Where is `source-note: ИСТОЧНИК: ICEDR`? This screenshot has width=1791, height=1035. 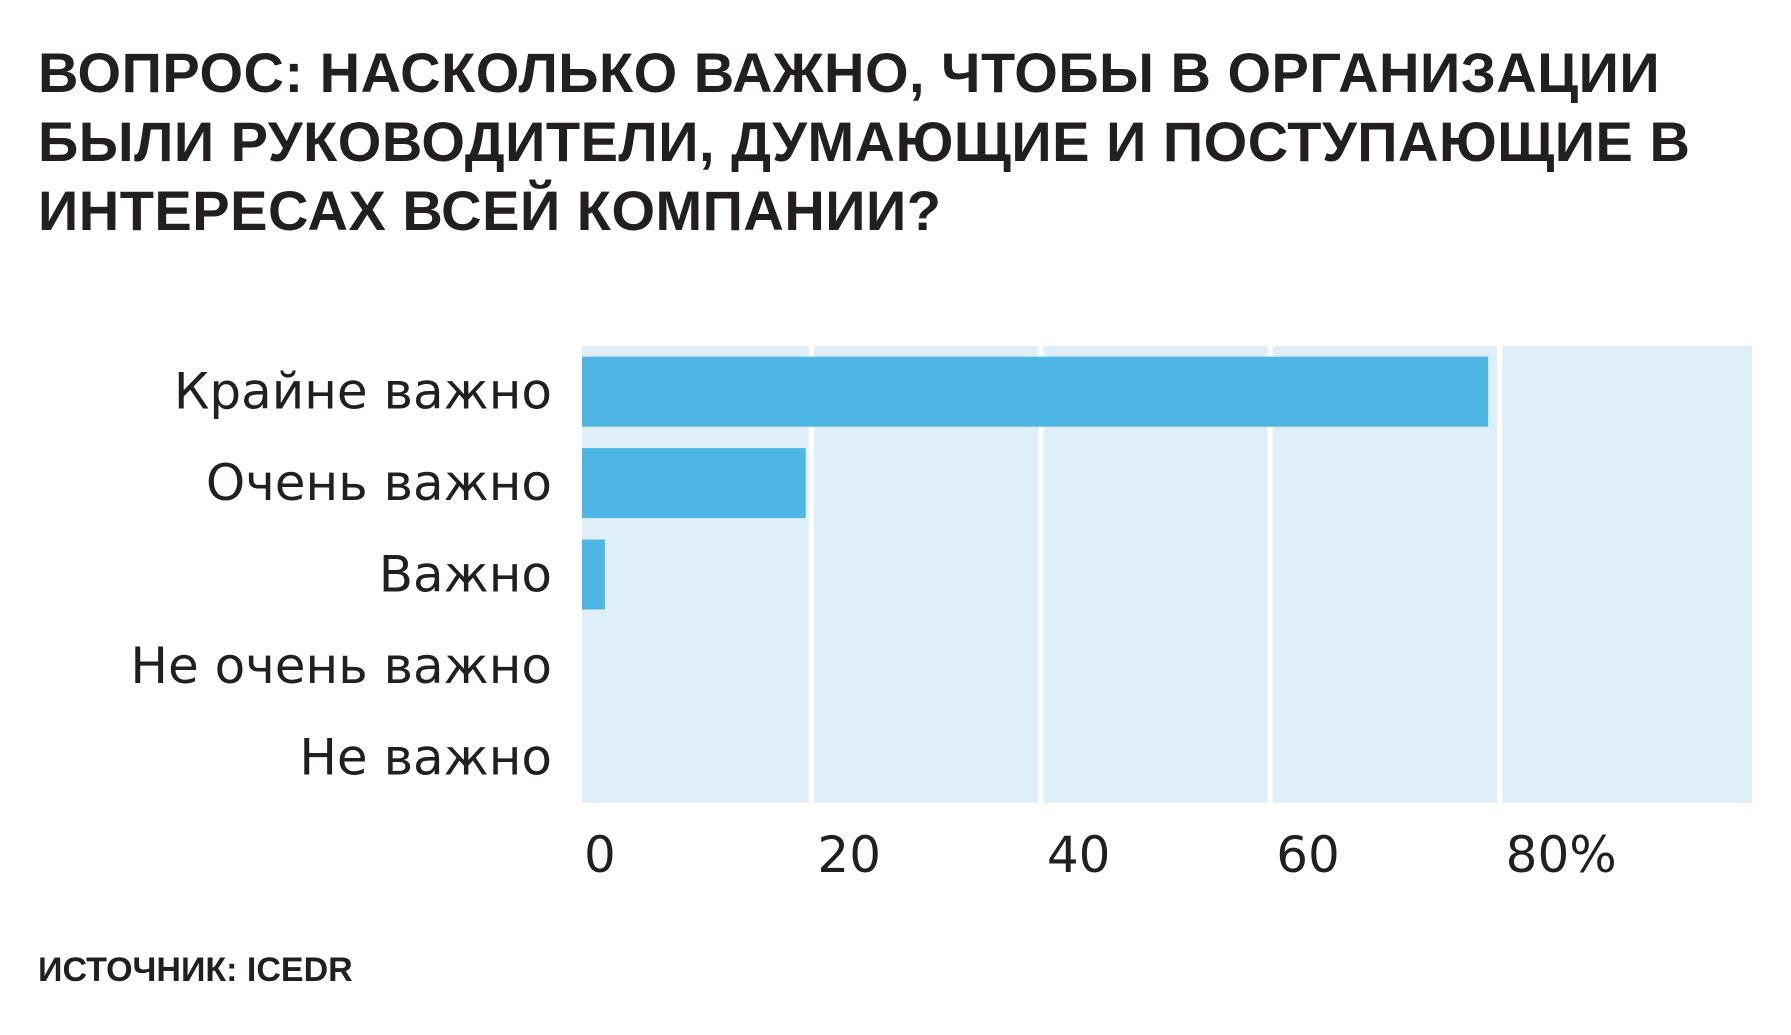
source-note: ИСТОЧНИК: ICEDR is located at coordinates (195, 970).